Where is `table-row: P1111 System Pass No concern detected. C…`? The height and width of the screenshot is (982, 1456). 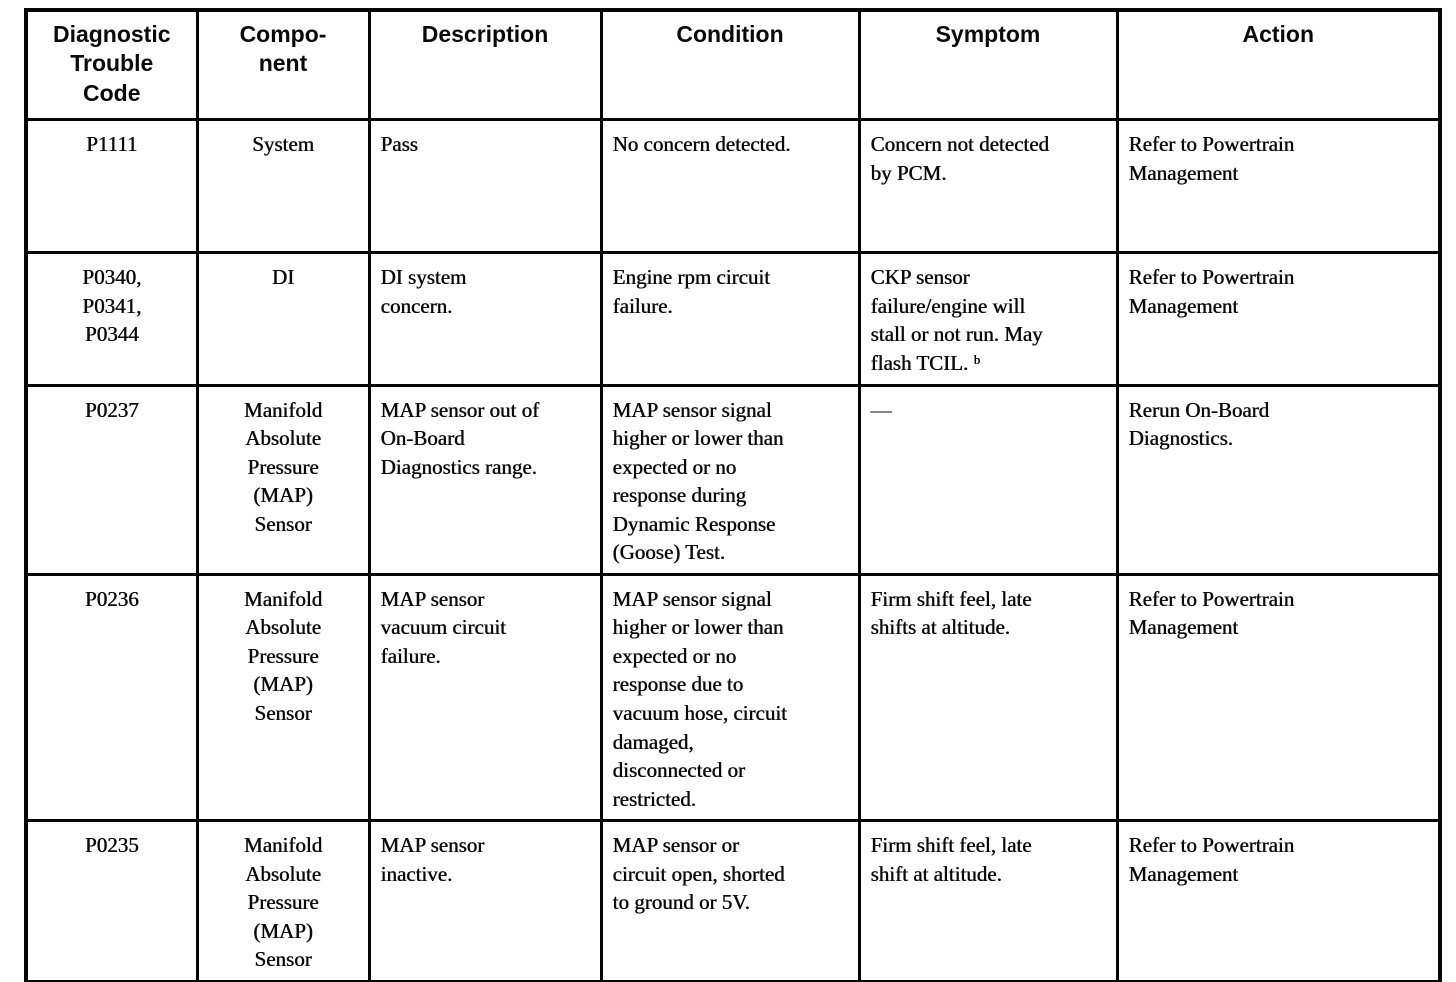 table-row: P1111 System Pass No concern detected. C… is located at coordinates (733, 186).